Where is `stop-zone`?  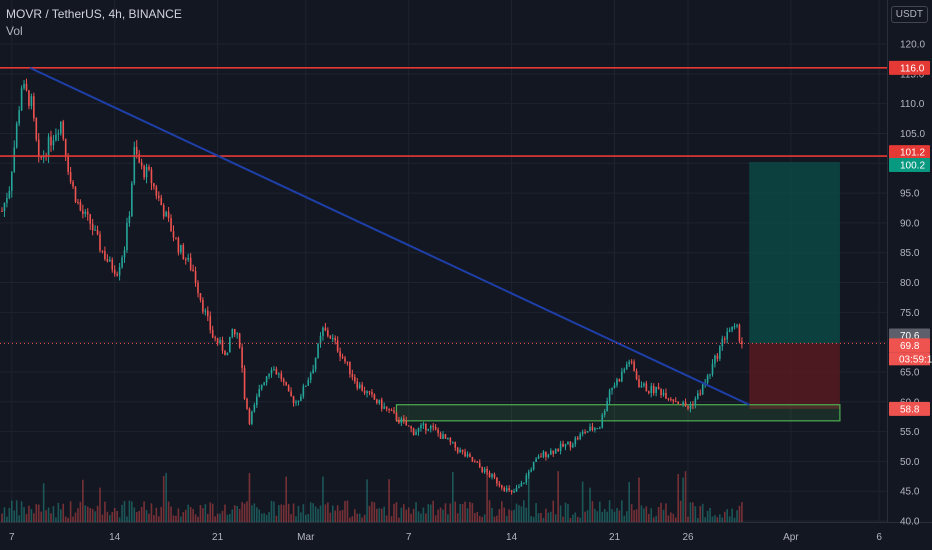 stop-zone is located at coordinates (794, 376).